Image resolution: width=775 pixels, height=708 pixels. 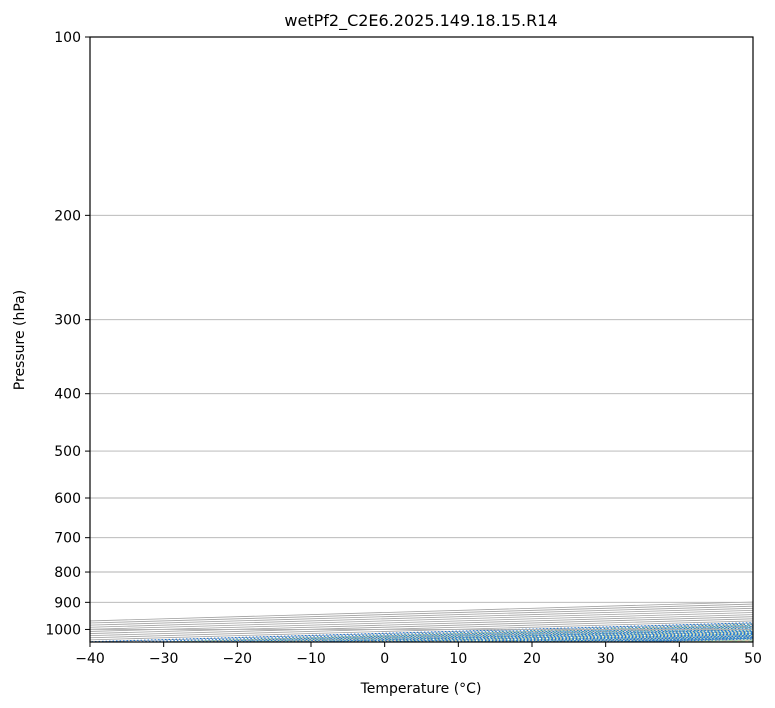 I want to click on y-tick-label: 300, so click(x=67, y=321).